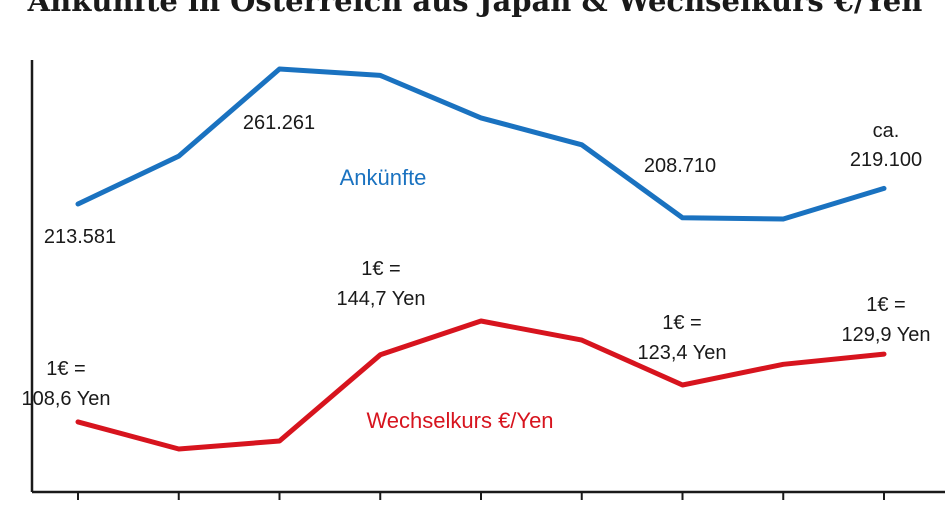 This screenshot has width=950, height=511. Describe the element at coordinates (380, 510) in the screenshot. I see `x-tick-label: 2013` at that location.